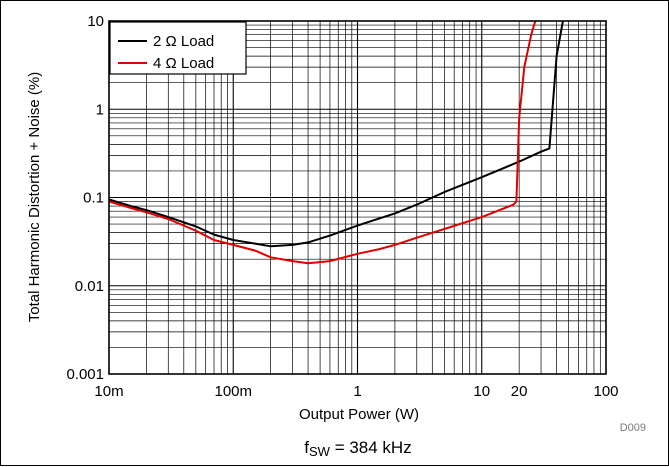  What do you see at coordinates (306, 447) in the screenshot?
I see `caption-prefix: f` at bounding box center [306, 447].